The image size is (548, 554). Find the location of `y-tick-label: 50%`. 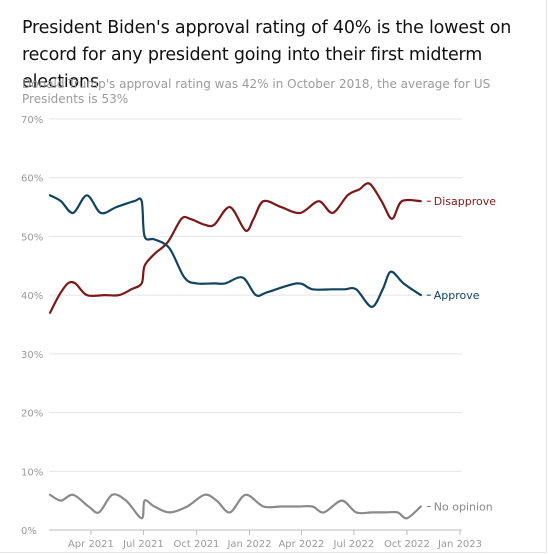

y-tick-label: 50% is located at coordinates (32, 237).